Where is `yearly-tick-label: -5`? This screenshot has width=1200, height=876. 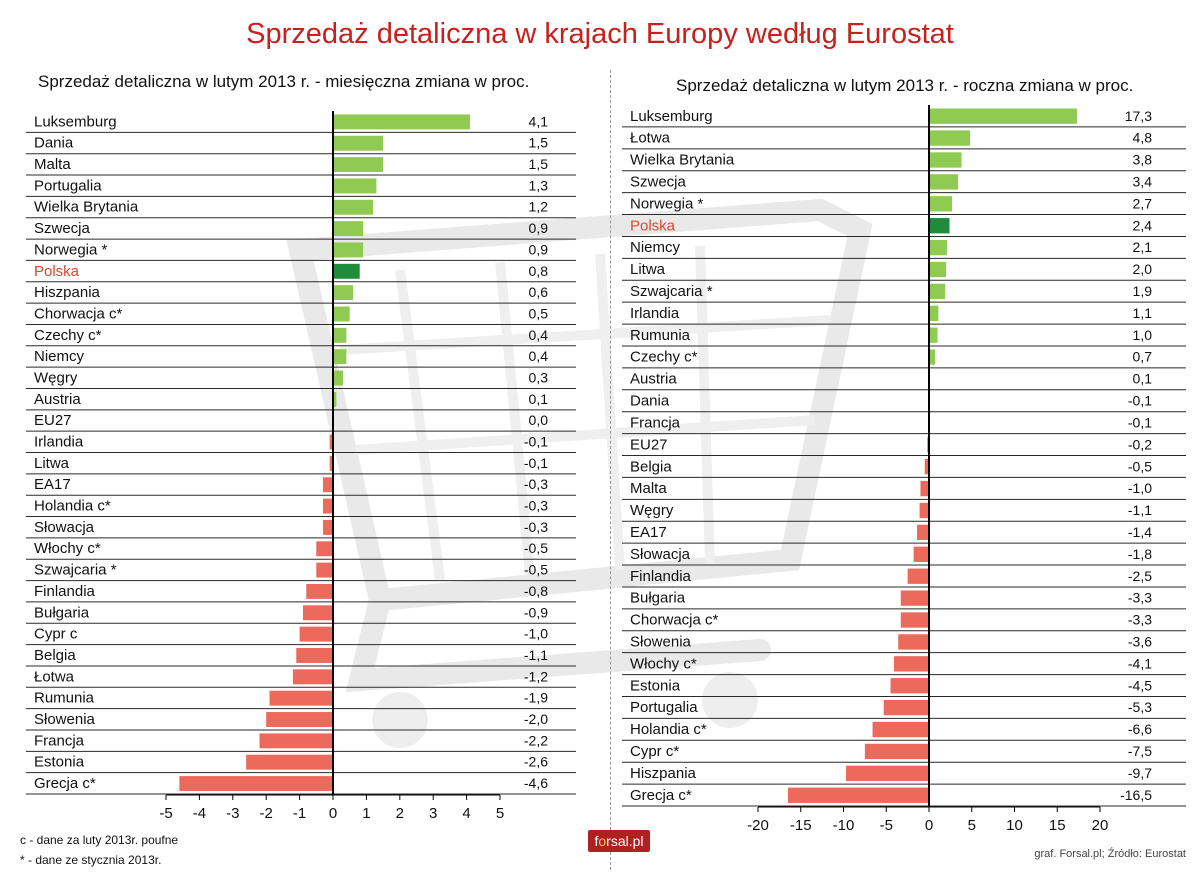 yearly-tick-label: -5 is located at coordinates (886, 825).